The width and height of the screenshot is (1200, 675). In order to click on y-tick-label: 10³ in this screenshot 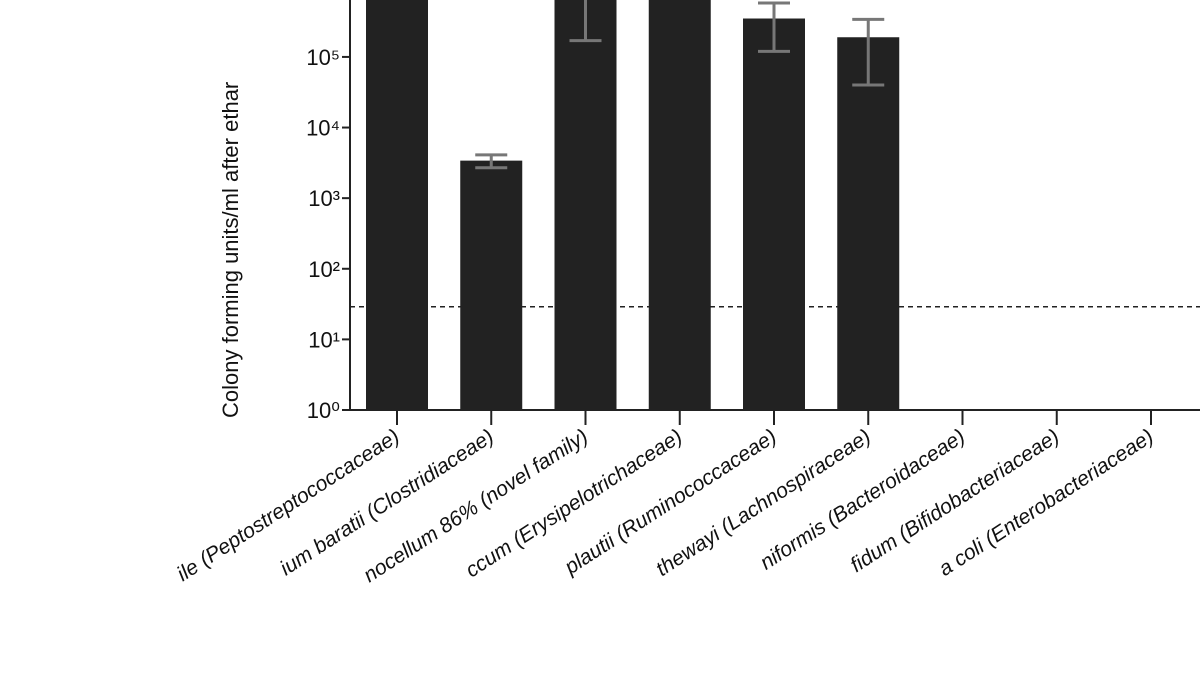, I will do `click(324, 198)`.